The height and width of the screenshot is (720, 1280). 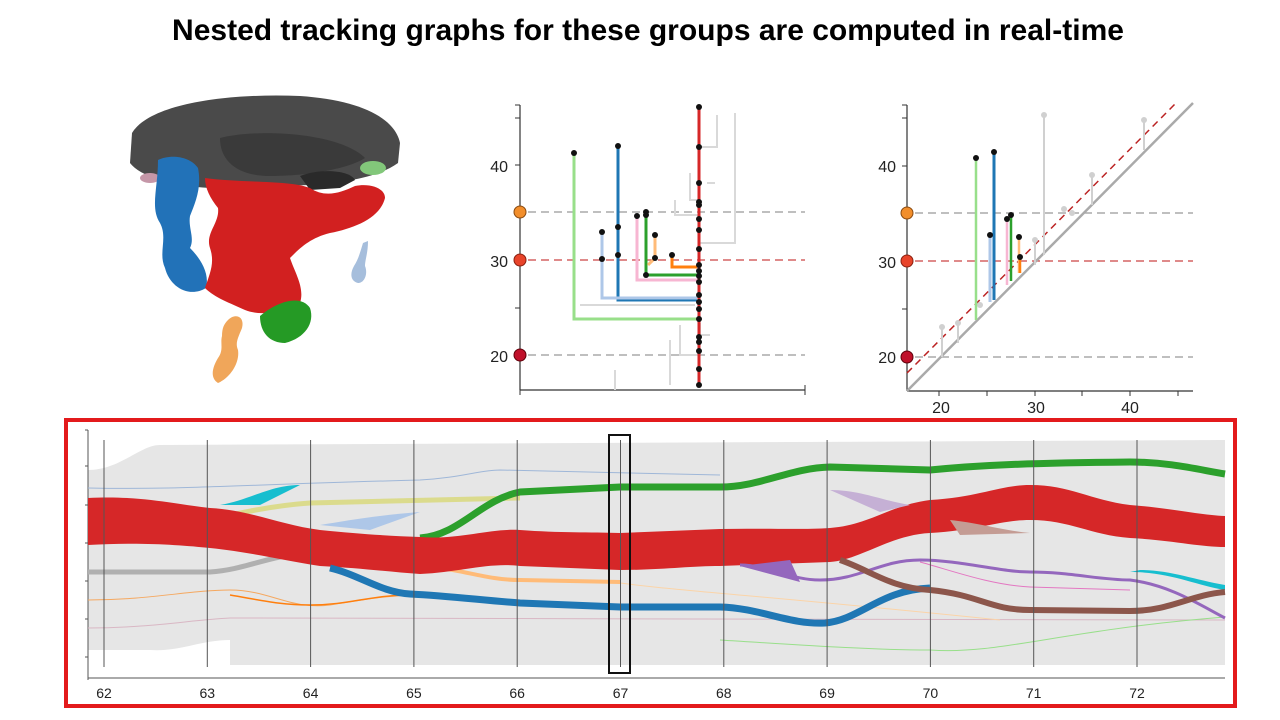 I want to click on x-tick-71: 71, so click(x=1033, y=693).